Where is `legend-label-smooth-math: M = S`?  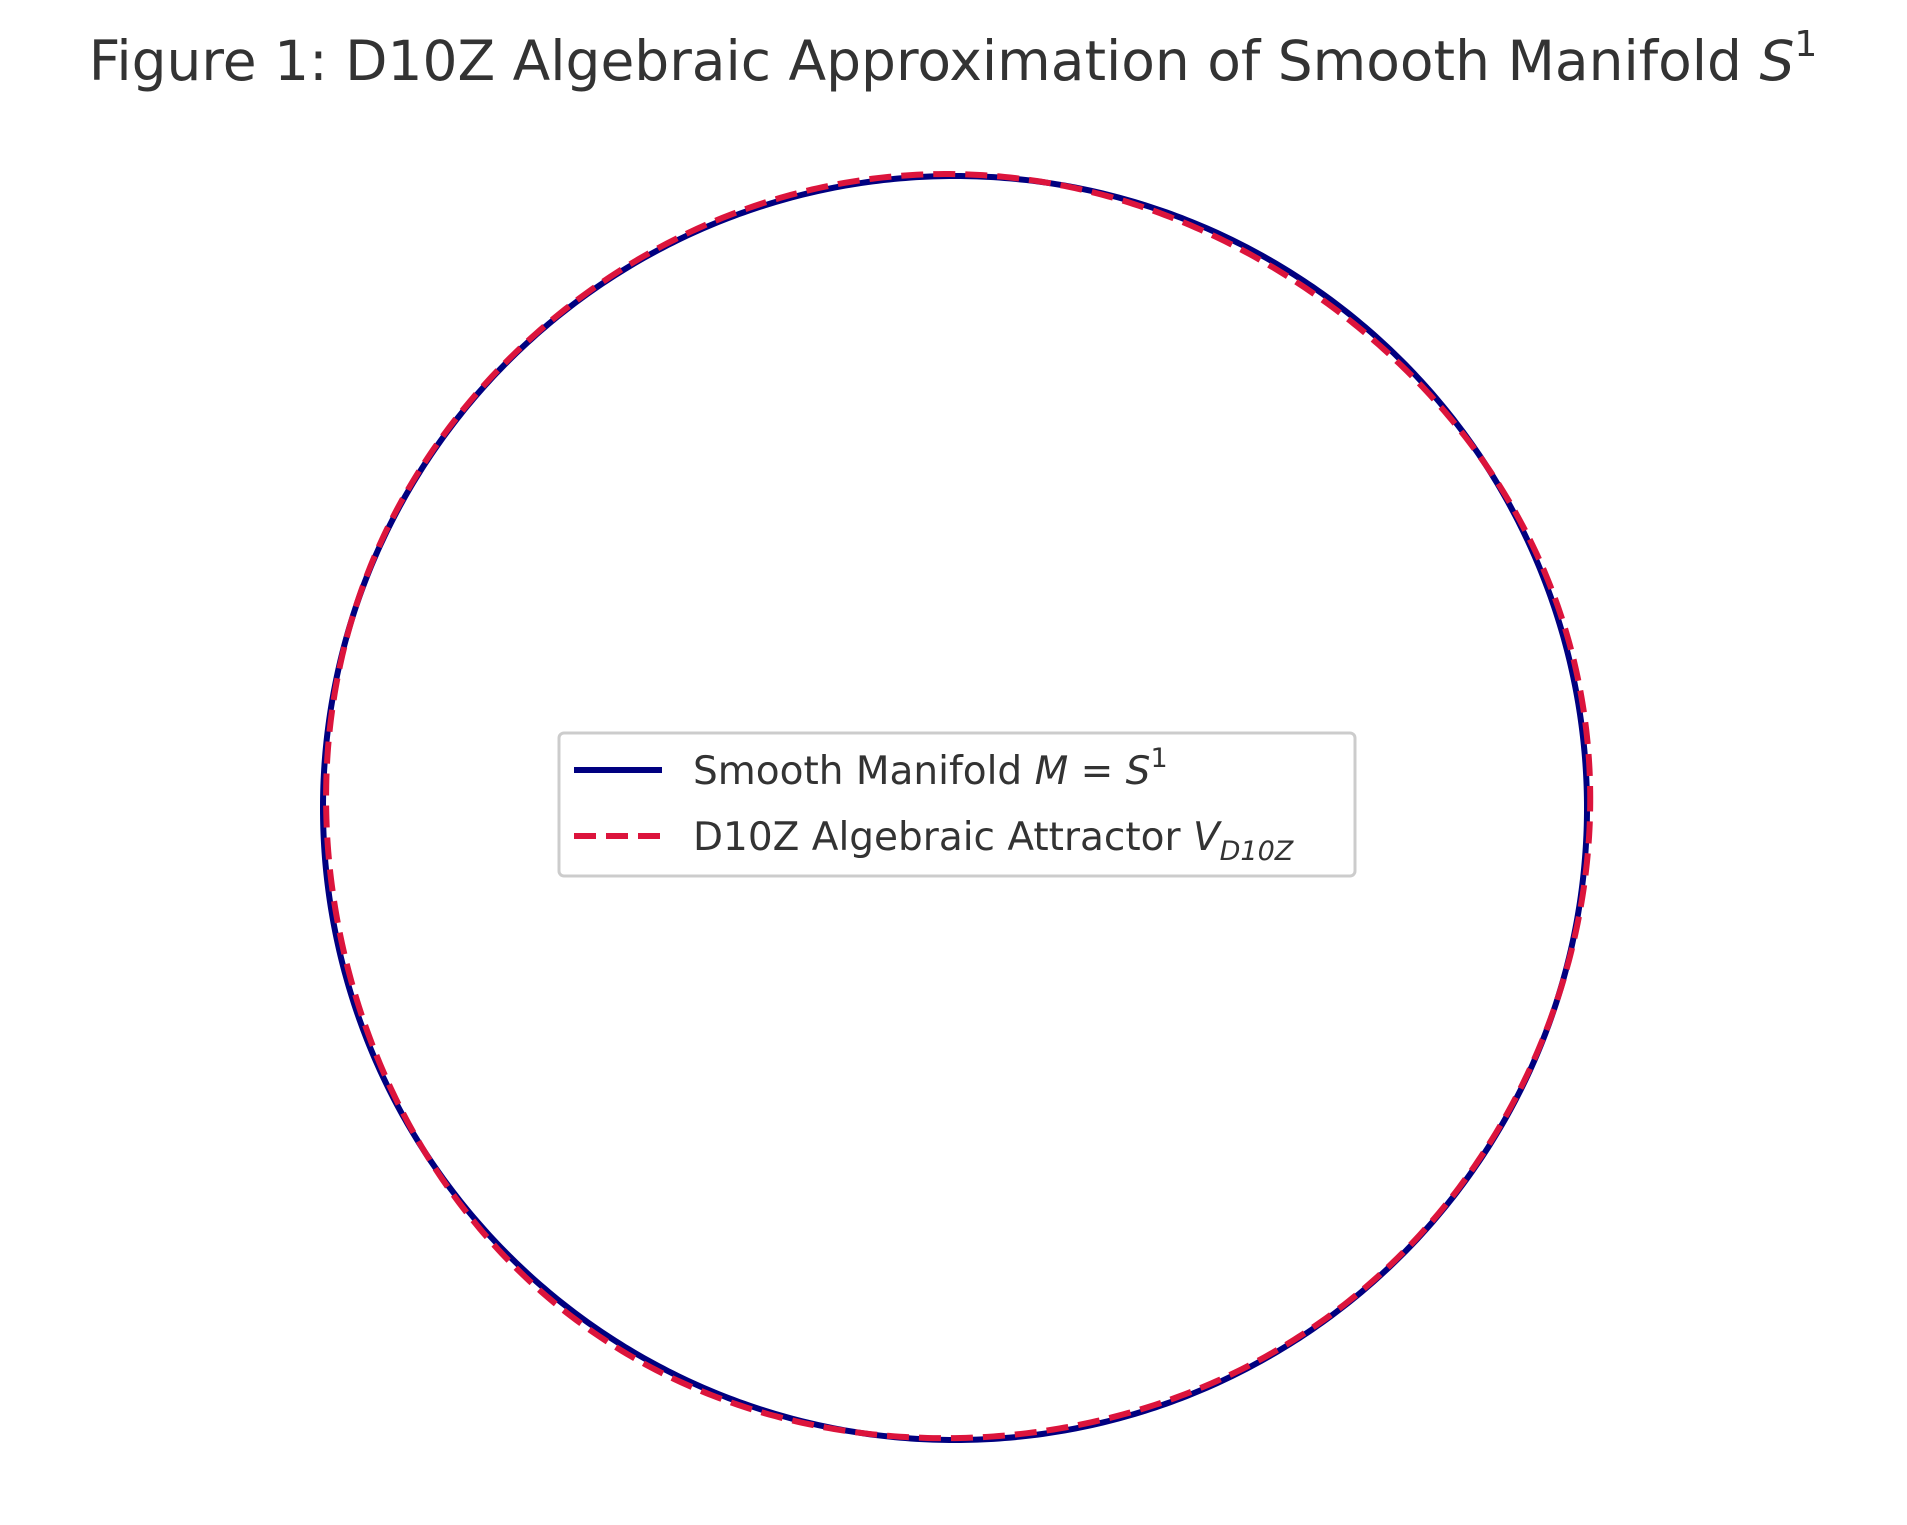
legend-label-smooth-math: M = S is located at coordinates (1093, 771).